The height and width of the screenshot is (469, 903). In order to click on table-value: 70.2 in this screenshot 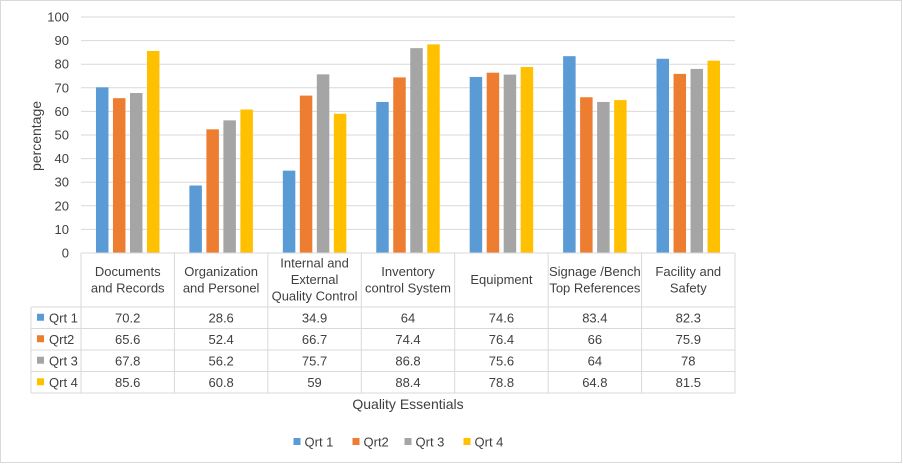, I will do `click(127, 317)`.